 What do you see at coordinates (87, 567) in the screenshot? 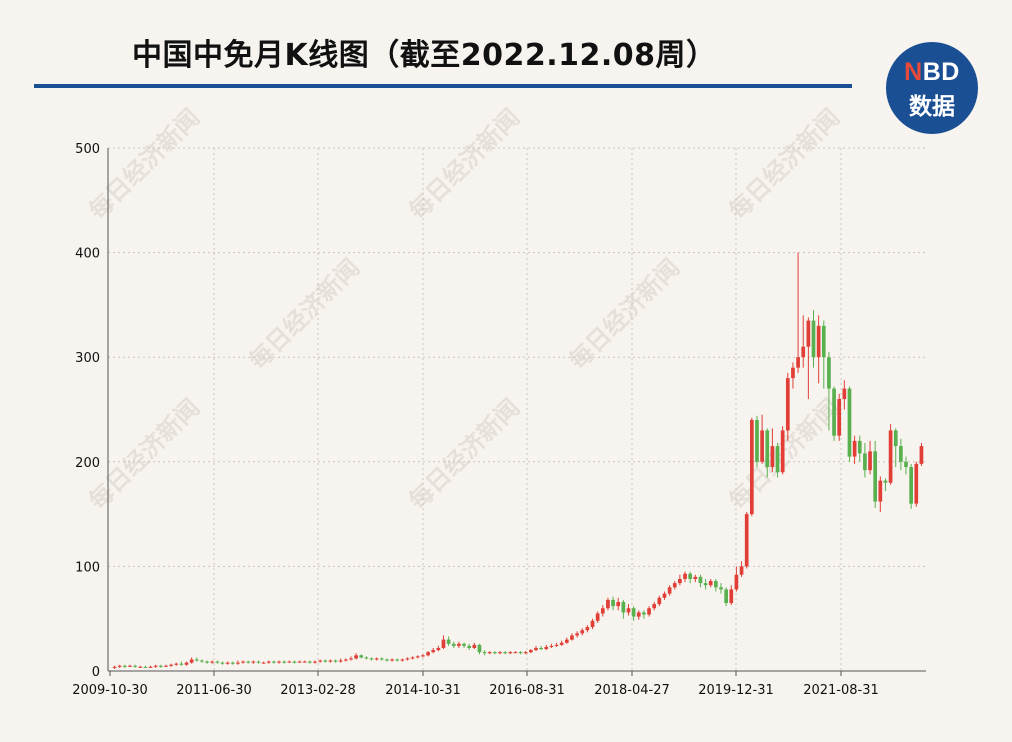
I see `y-tick-label: 100` at bounding box center [87, 567].